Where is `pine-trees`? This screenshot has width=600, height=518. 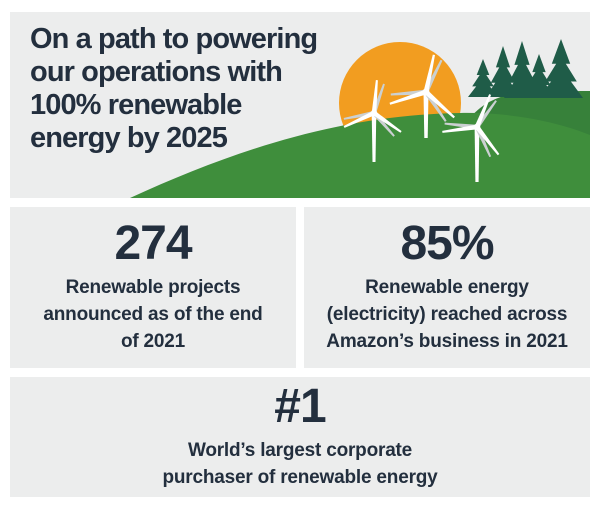 pine-trees is located at coordinates (525, 68).